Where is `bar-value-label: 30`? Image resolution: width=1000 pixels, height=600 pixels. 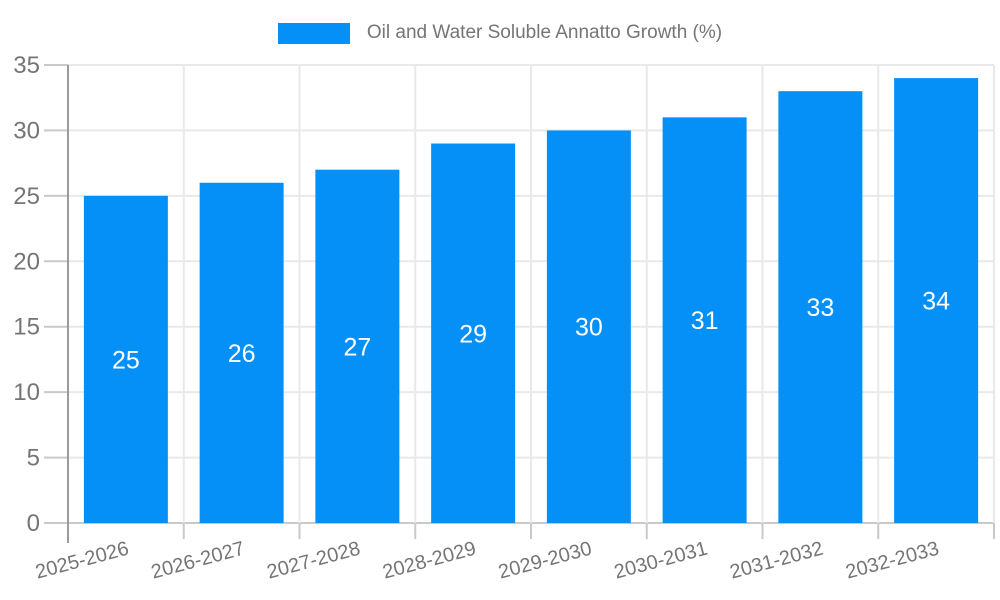
bar-value-label: 30 is located at coordinates (589, 328).